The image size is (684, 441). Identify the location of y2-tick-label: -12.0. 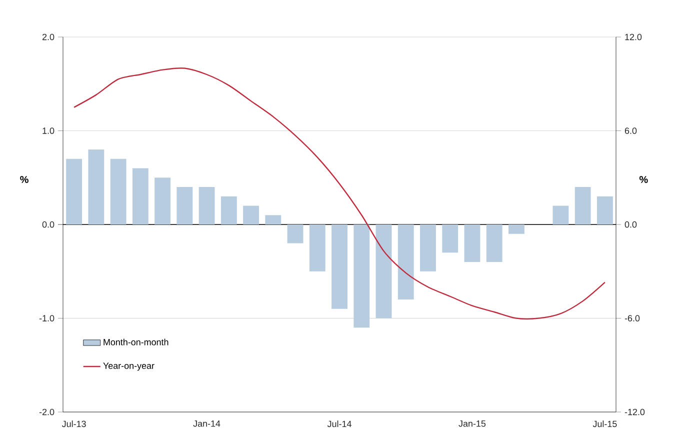
(634, 412).